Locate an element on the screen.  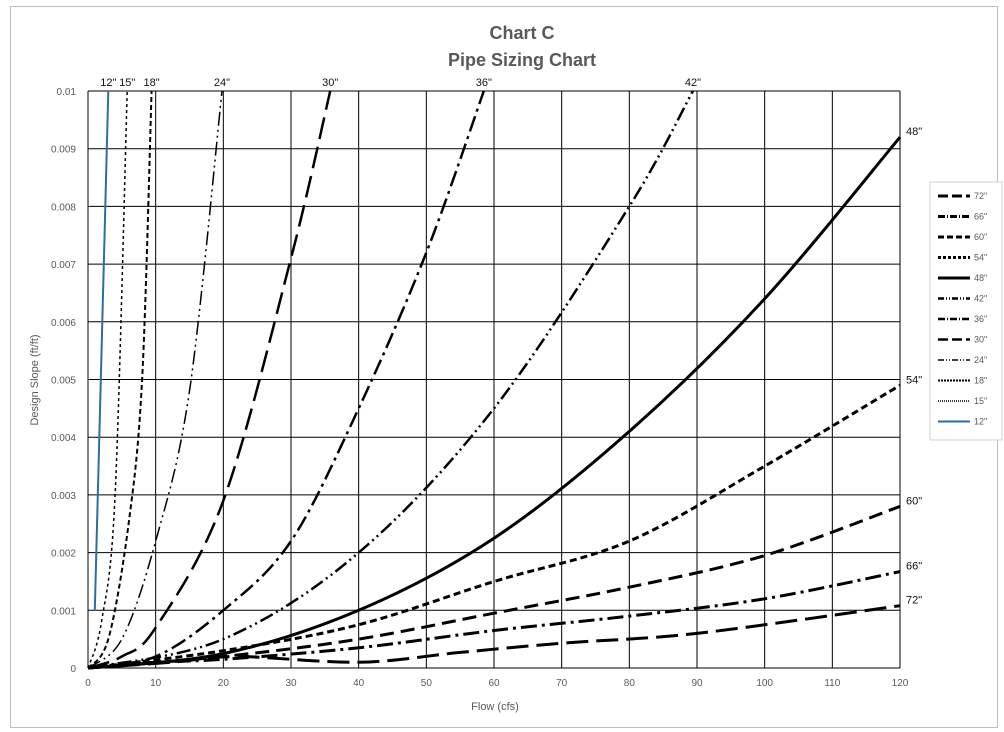
x-tick-label: 100 is located at coordinates (764, 683).